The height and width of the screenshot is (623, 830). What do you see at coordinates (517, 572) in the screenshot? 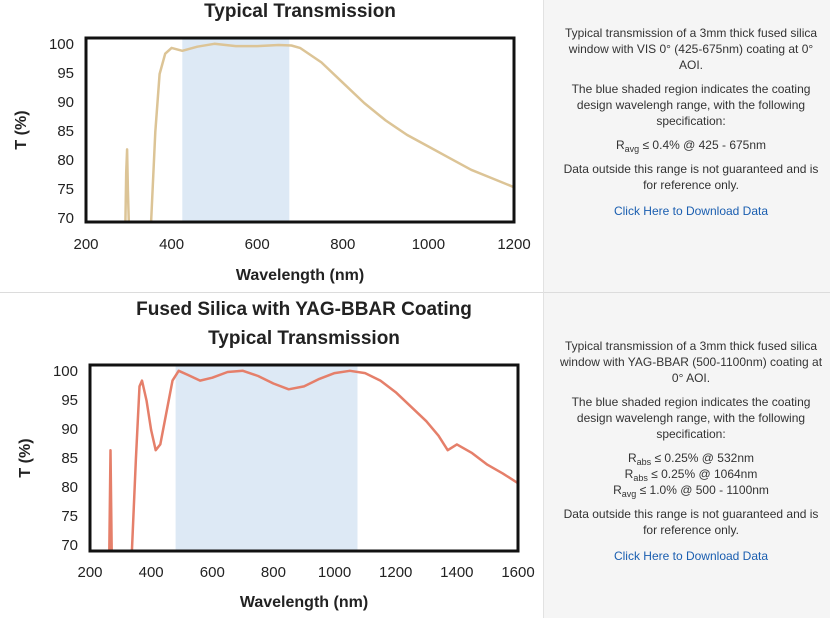
I see `x-tick-label: 1600` at bounding box center [517, 572].